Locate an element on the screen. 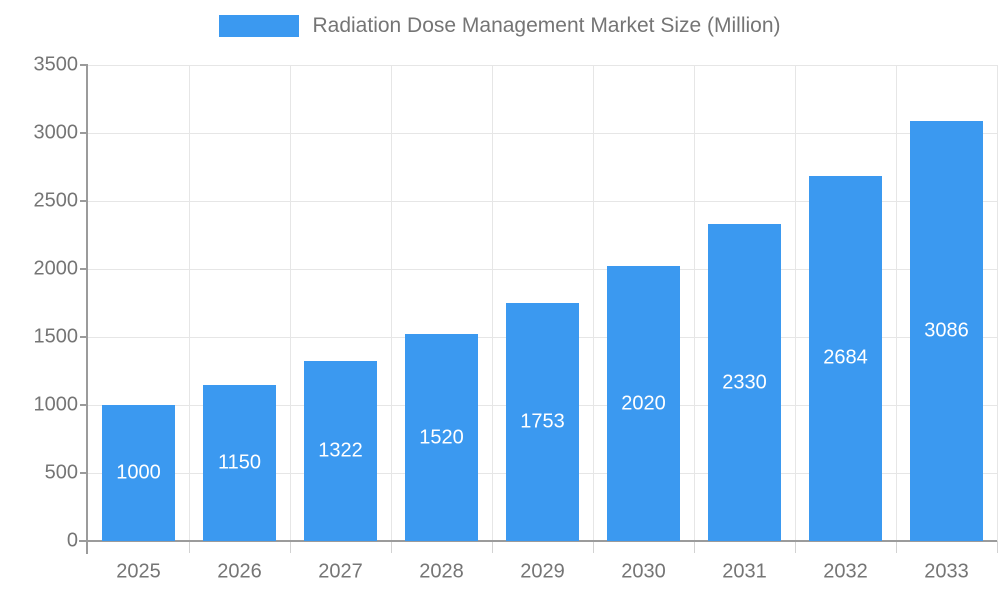 This screenshot has height=600, width=1000. bar-value-label: 2020 is located at coordinates (643, 403).